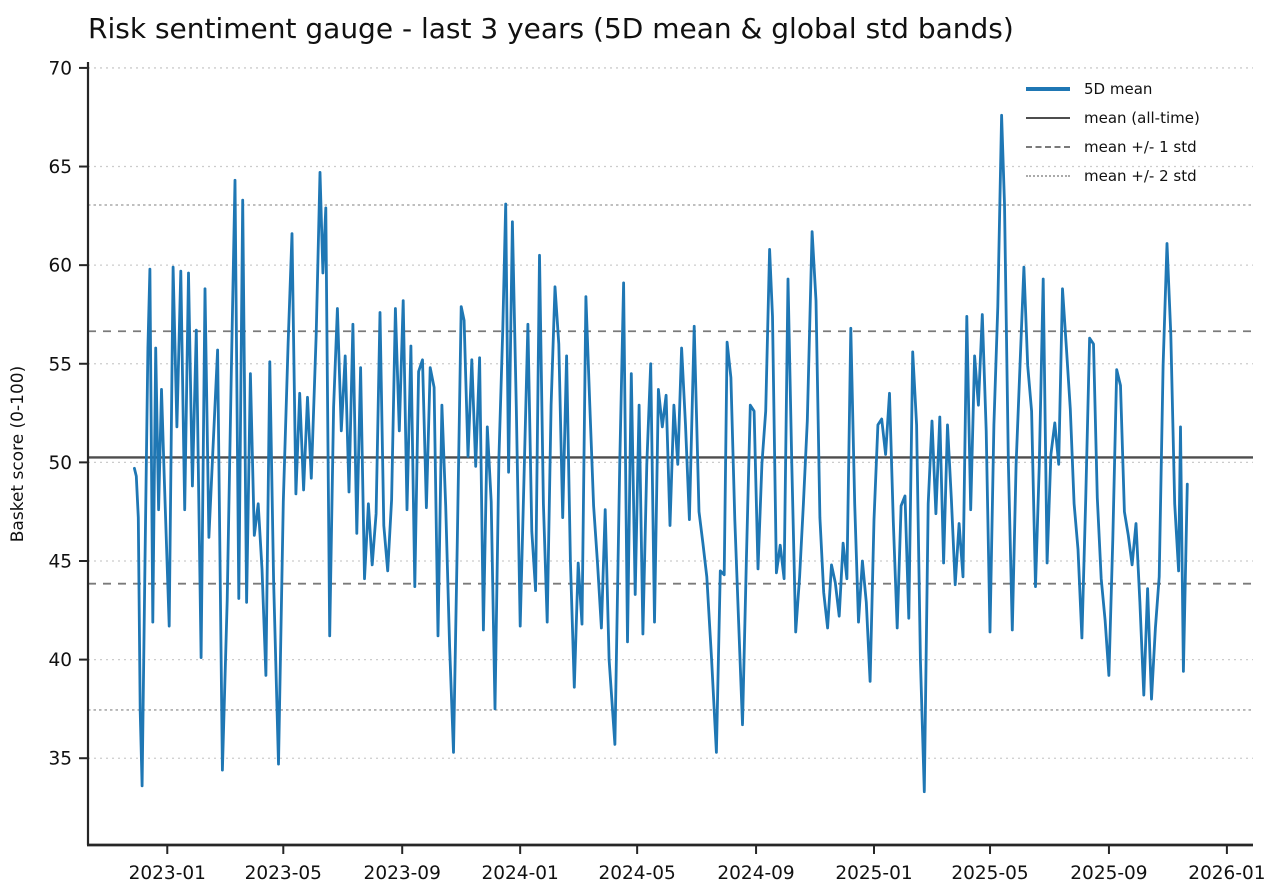 This screenshot has width=1286, height=896. I want to click on legend-label: 5D mean, so click(1118, 88).